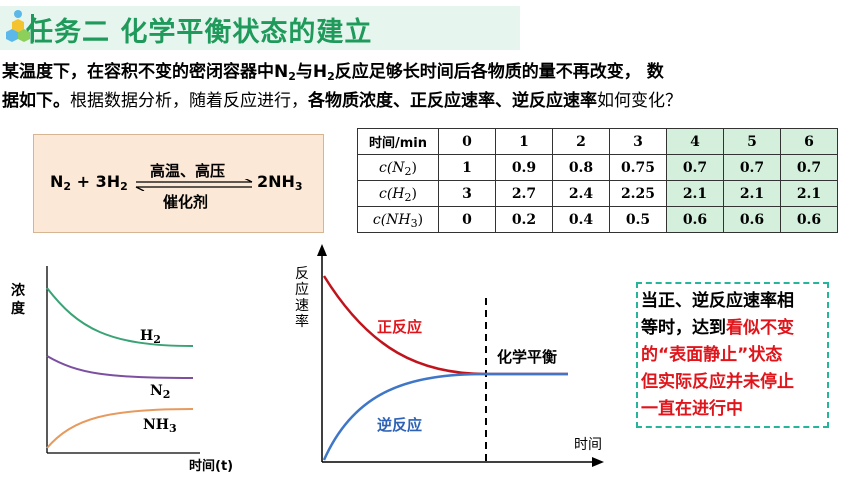 The height and width of the screenshot is (484, 860). What do you see at coordinates (311, 72) in the screenshot?
I see `intro-text-2: 与H` at bounding box center [311, 72].